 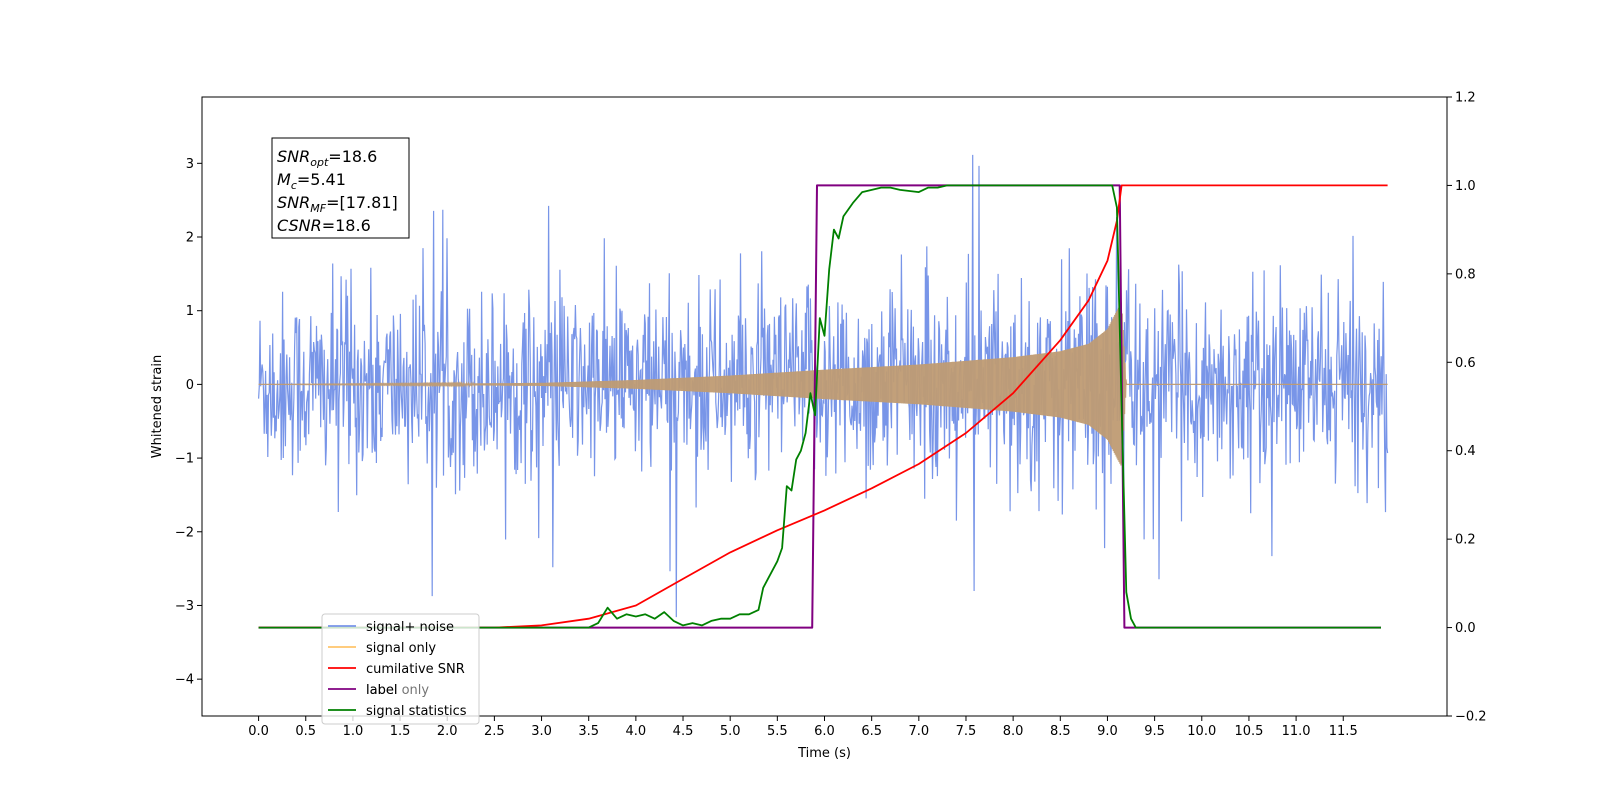 I want to click on y-left-tick-label: −3, so click(x=184, y=606).